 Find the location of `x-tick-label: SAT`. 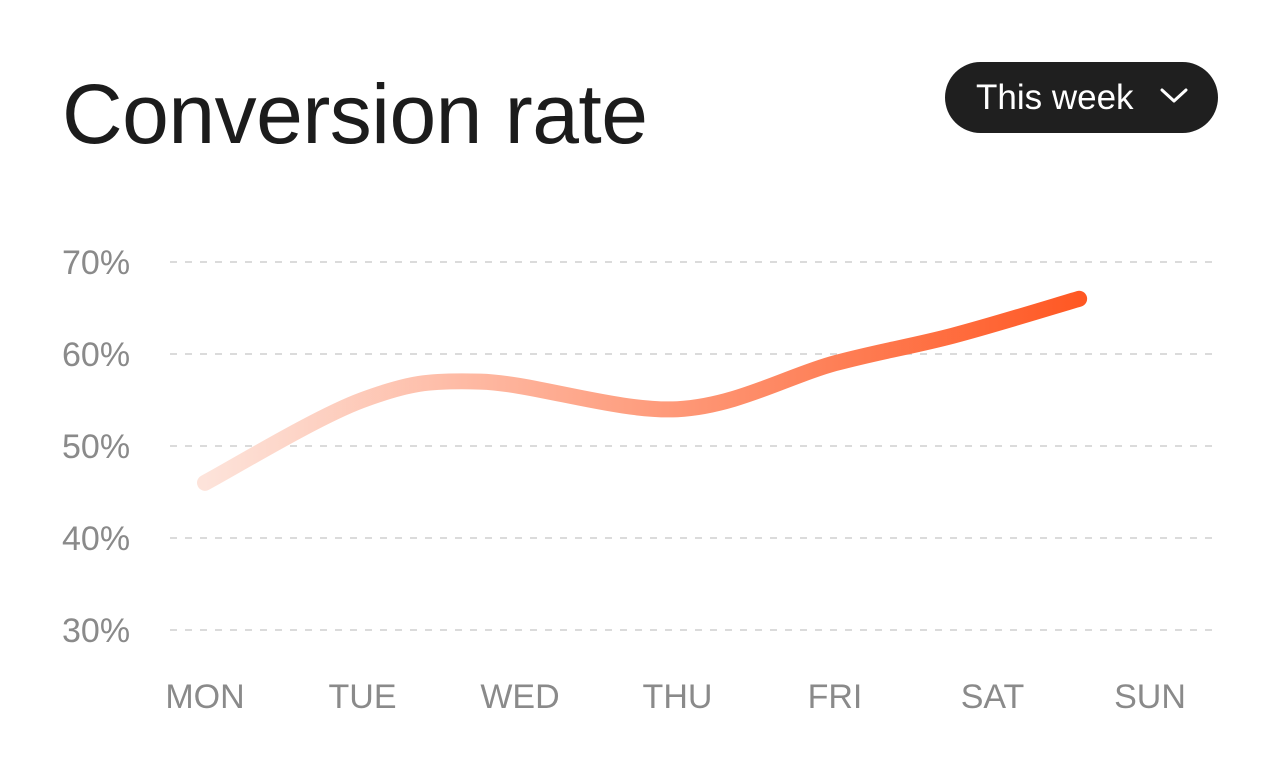

x-tick-label: SAT is located at coordinates (993, 697).